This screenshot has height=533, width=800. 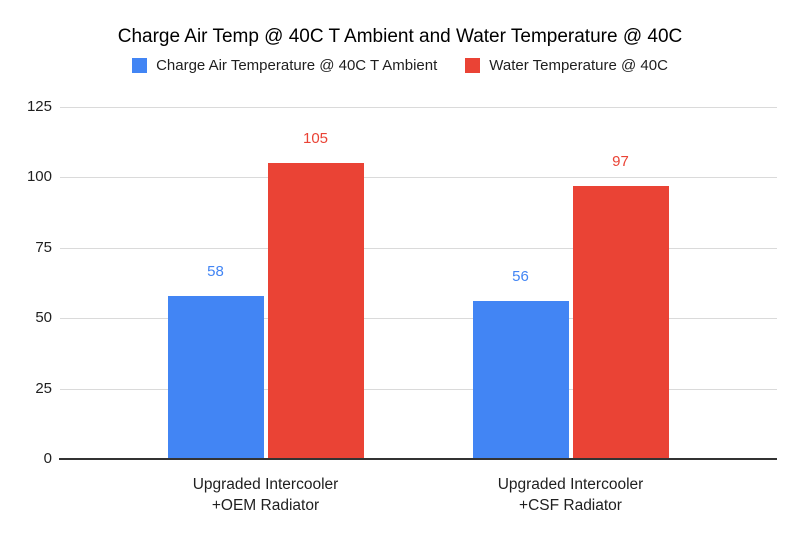 I want to click on bar-series1-cat1, so click(x=620, y=322).